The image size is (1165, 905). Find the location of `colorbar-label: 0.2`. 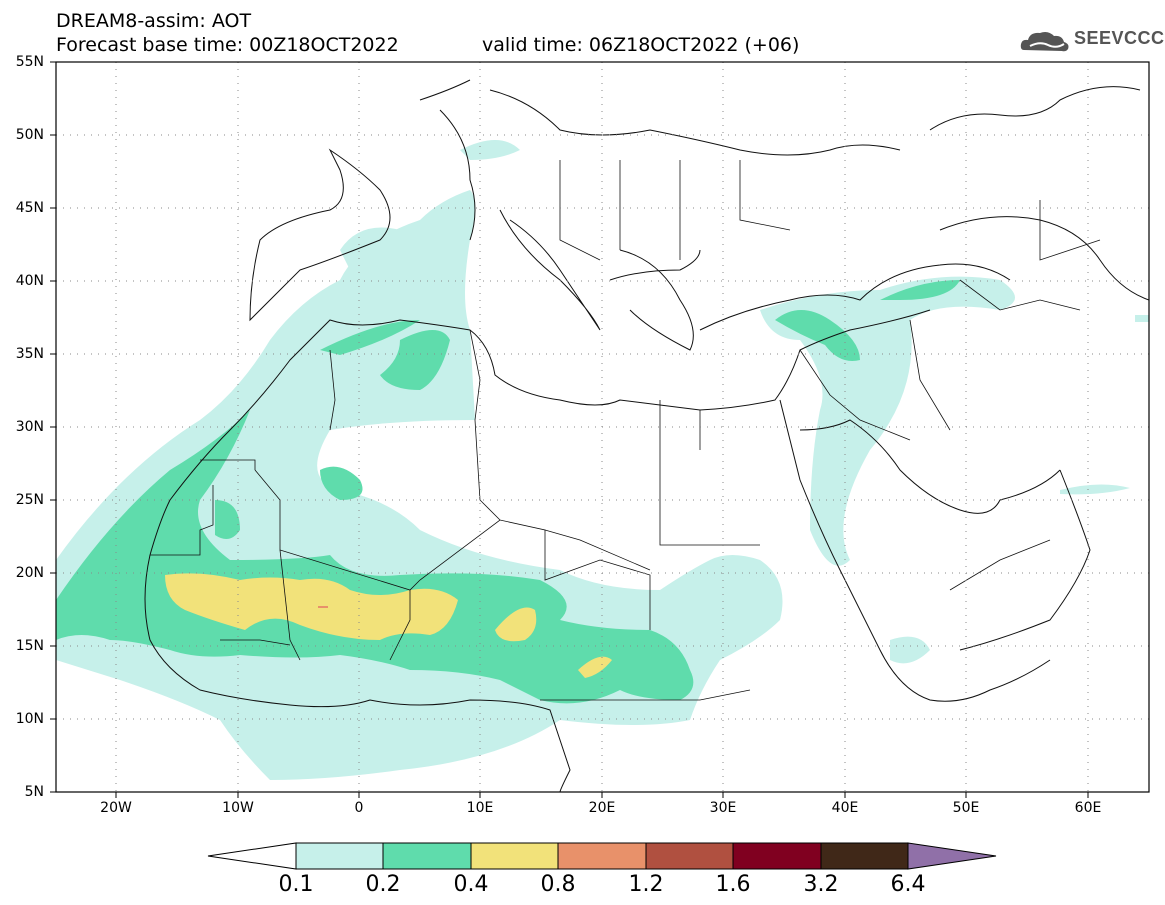

colorbar-label: 0.2 is located at coordinates (383, 884).